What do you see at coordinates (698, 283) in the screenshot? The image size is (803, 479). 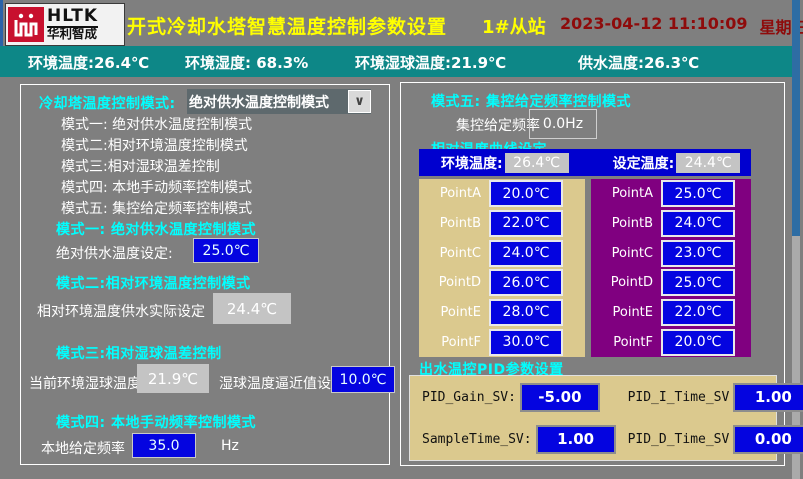 I see `set-pointD-input: 25.0℃` at bounding box center [698, 283].